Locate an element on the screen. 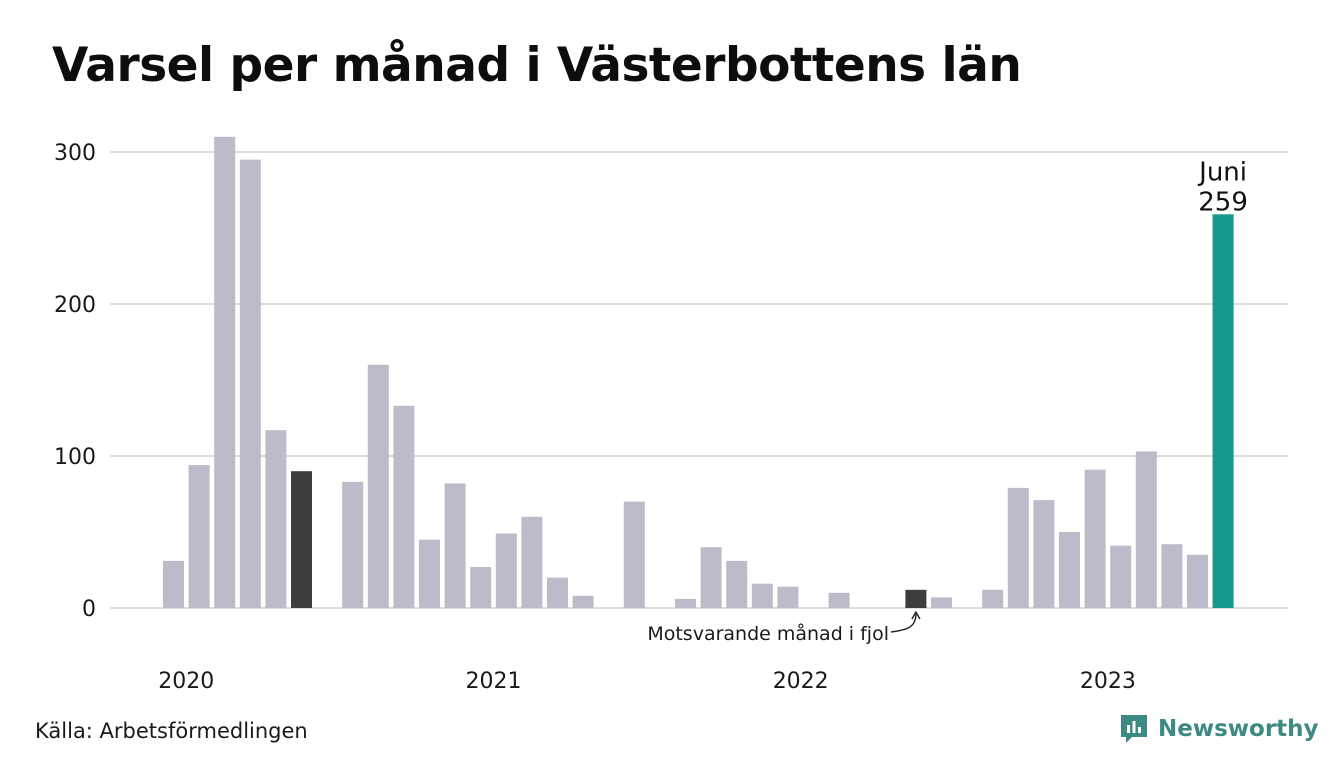  x-axis-ticks: 2020 2021 2022 2023 is located at coordinates (647, 681).